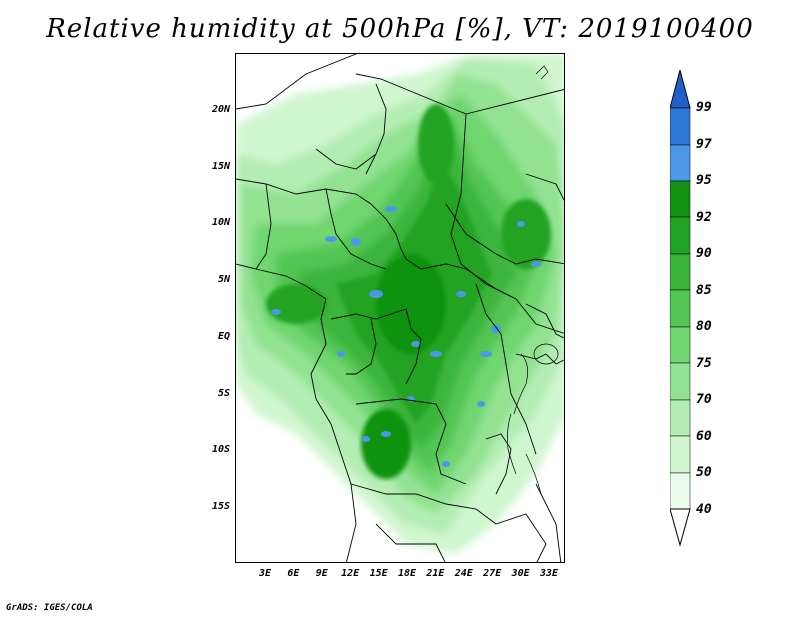 Image resolution: width=800 pixels, height=618 pixels. Describe the element at coordinates (293, 573) in the screenshot. I see `lon-tick-label: 6E` at that location.